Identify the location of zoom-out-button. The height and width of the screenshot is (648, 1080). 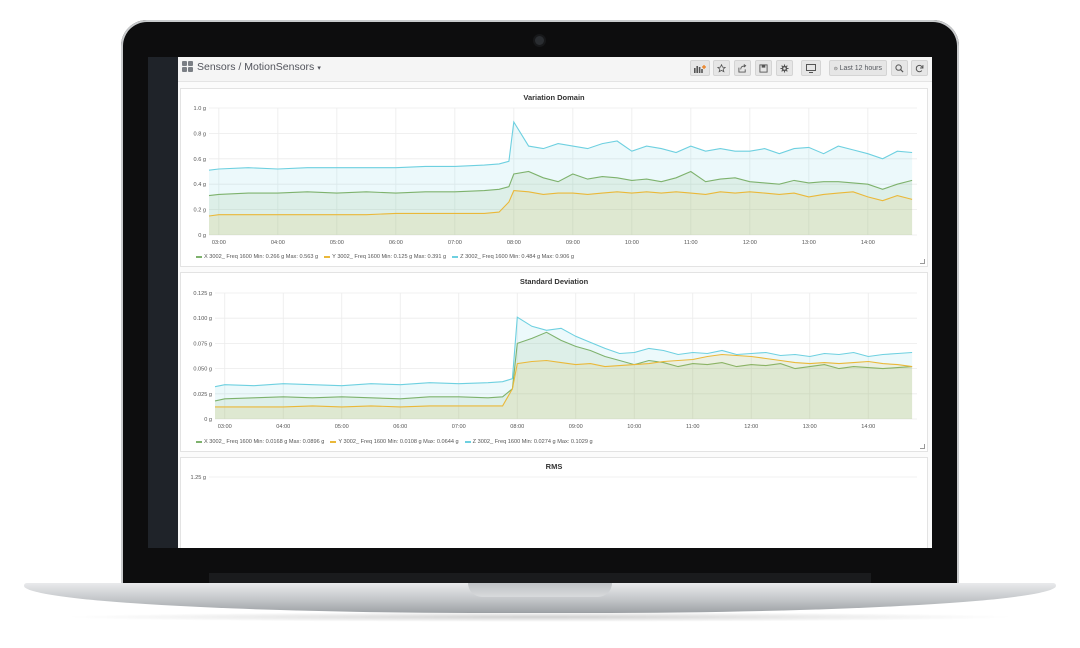
(899, 68).